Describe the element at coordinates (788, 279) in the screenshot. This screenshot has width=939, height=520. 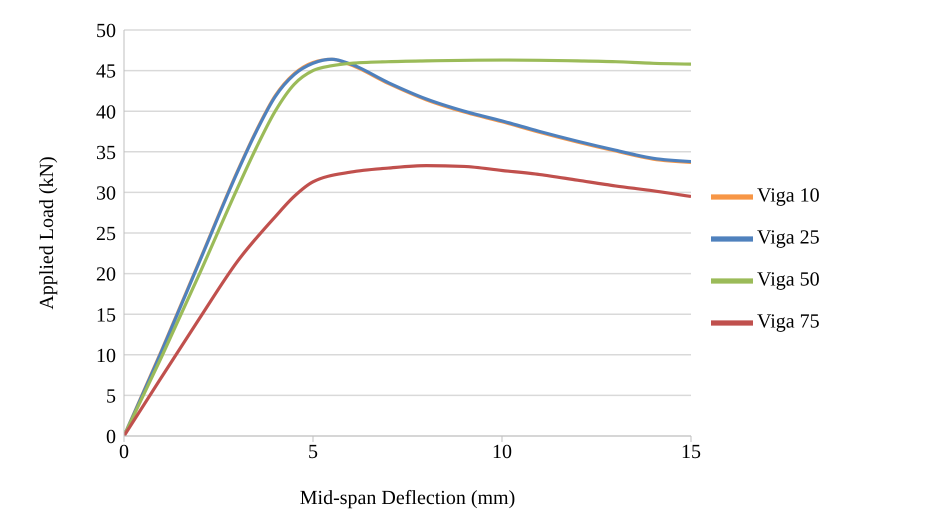
I see `legend-label: Viga 50` at that location.